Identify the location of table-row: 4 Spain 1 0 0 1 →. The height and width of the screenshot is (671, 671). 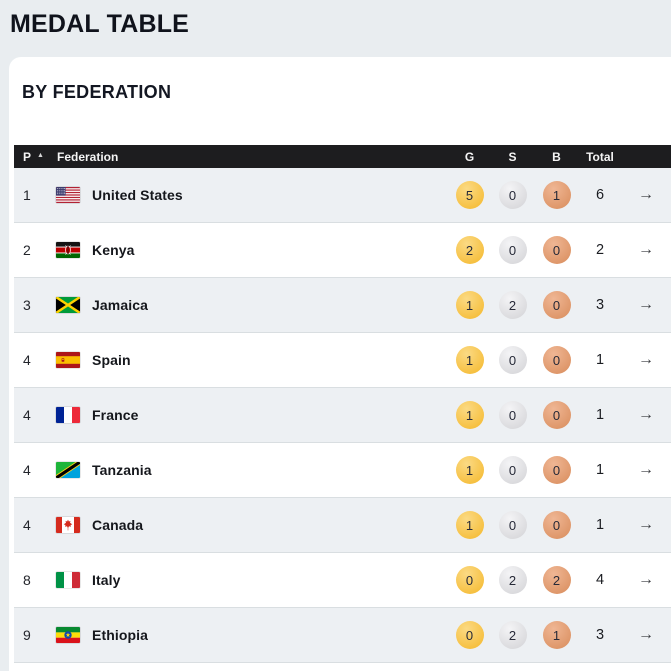
(342, 360).